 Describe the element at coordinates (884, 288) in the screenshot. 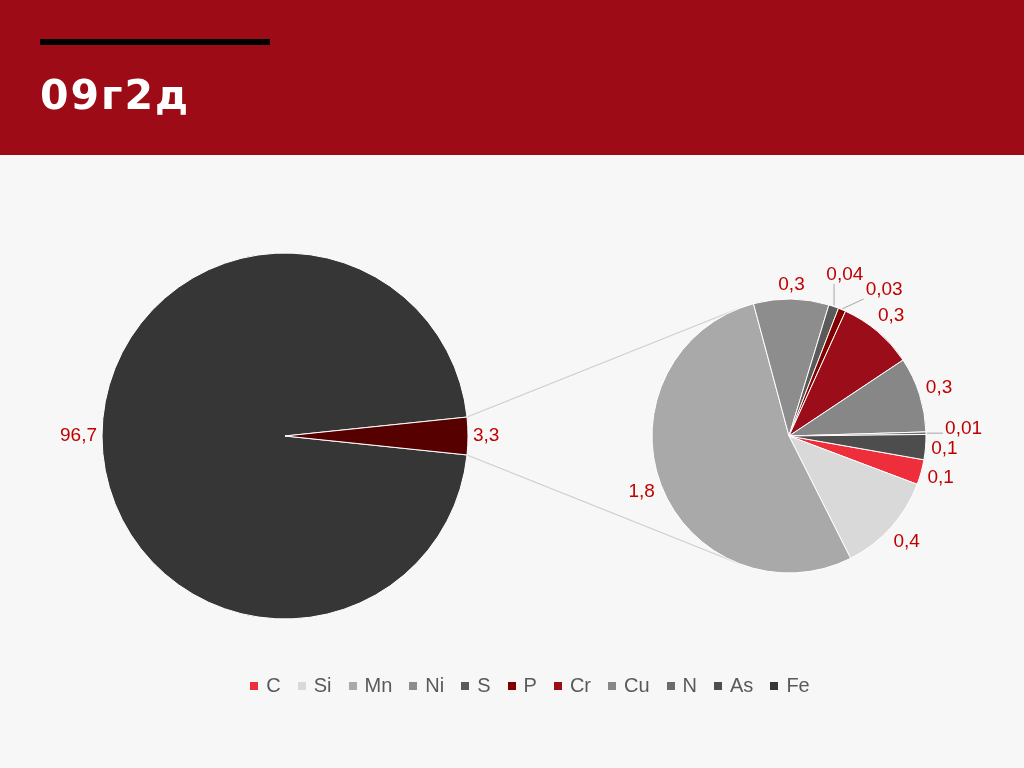

I see `data-label: 0,03` at that location.